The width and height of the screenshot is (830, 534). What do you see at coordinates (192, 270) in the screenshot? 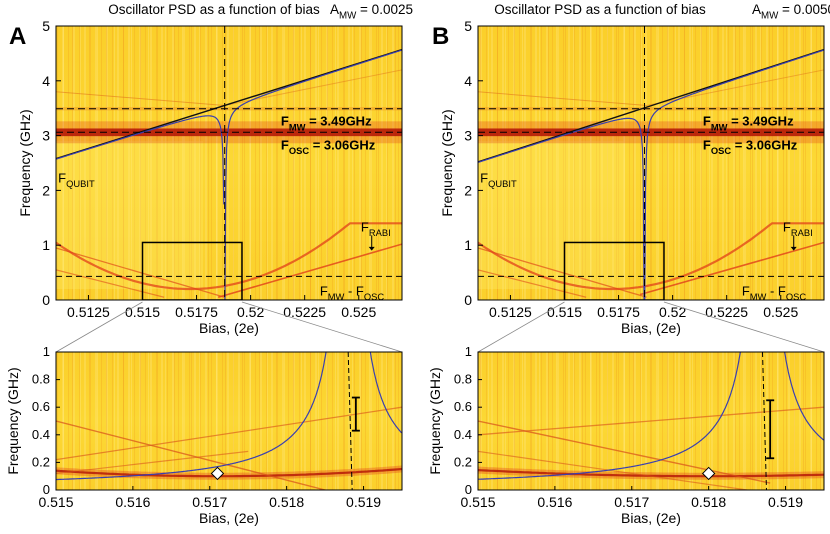
I see `zoom-region-box` at bounding box center [192, 270].